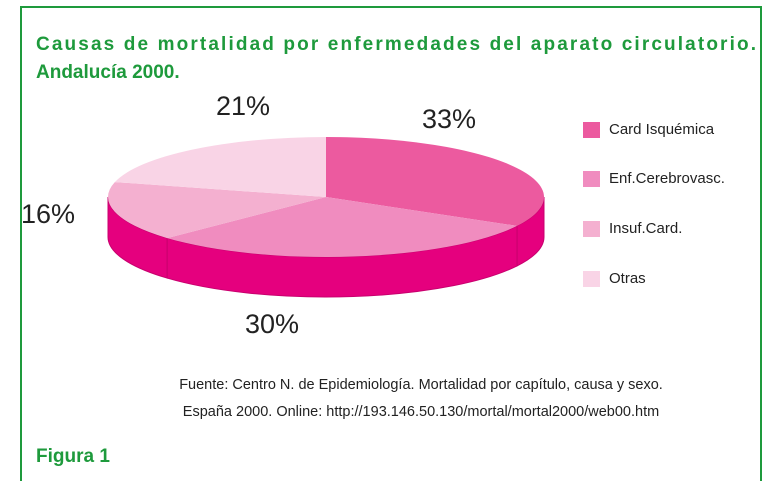 This screenshot has width=768, height=481. What do you see at coordinates (48, 214) in the screenshot?
I see `data-label: 16%` at bounding box center [48, 214].